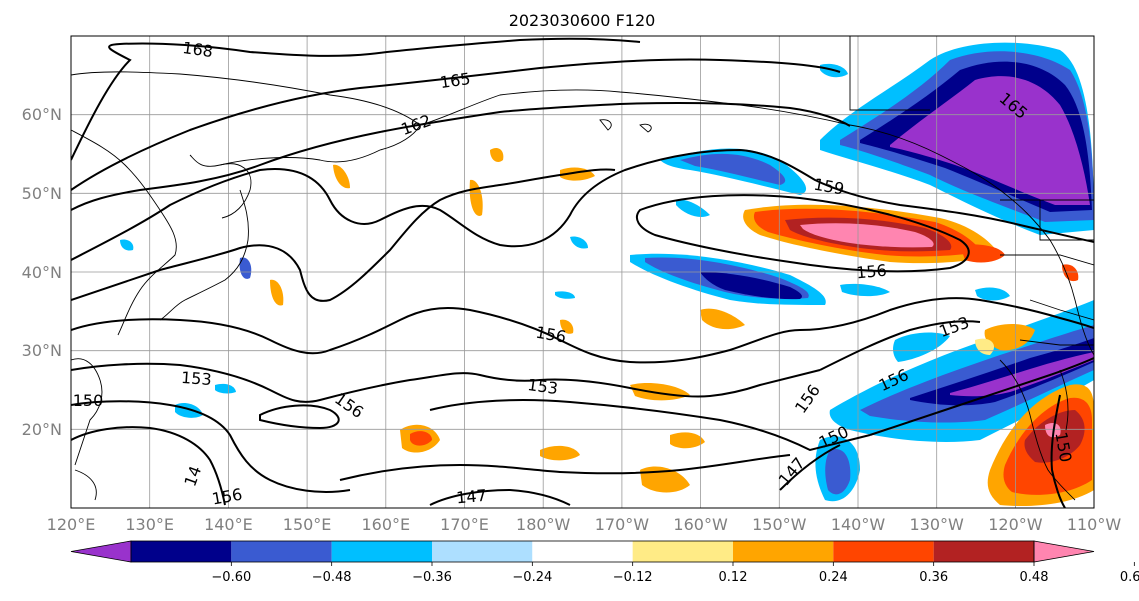 Image resolution: width=1139 pixels, height=601 pixels. I want to click on colorbar-tick-label: −0.36, so click(432, 577).